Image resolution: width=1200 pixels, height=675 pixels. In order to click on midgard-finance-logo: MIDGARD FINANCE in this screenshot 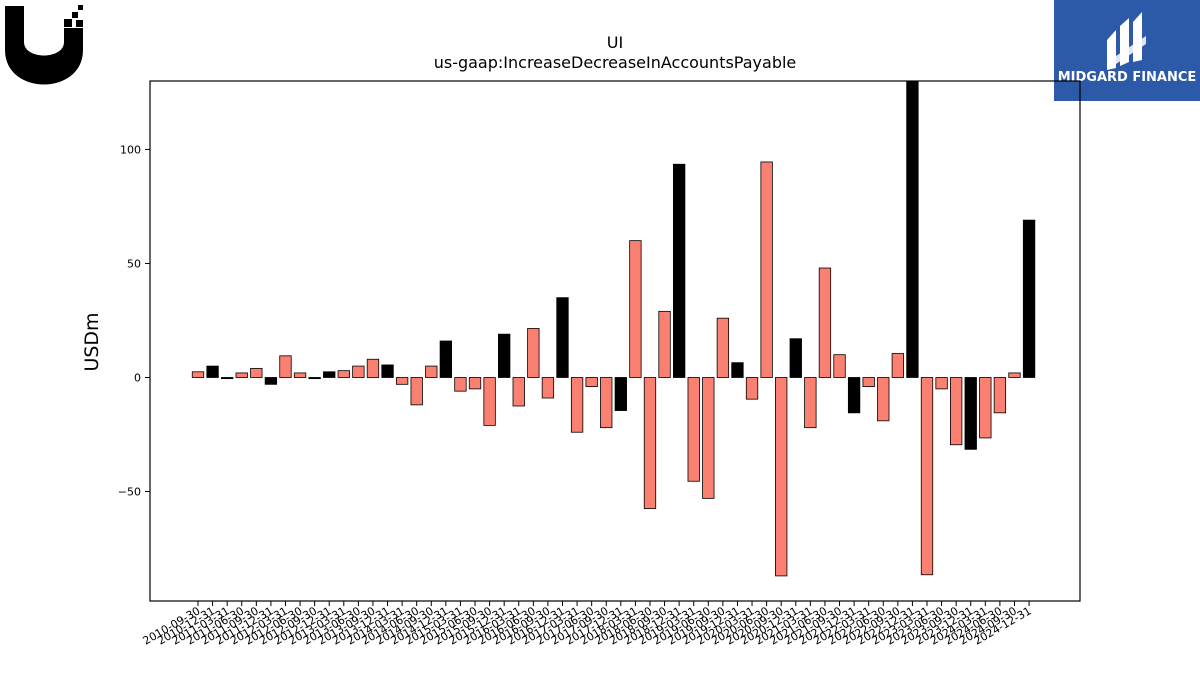, I will do `click(1127, 50)`.